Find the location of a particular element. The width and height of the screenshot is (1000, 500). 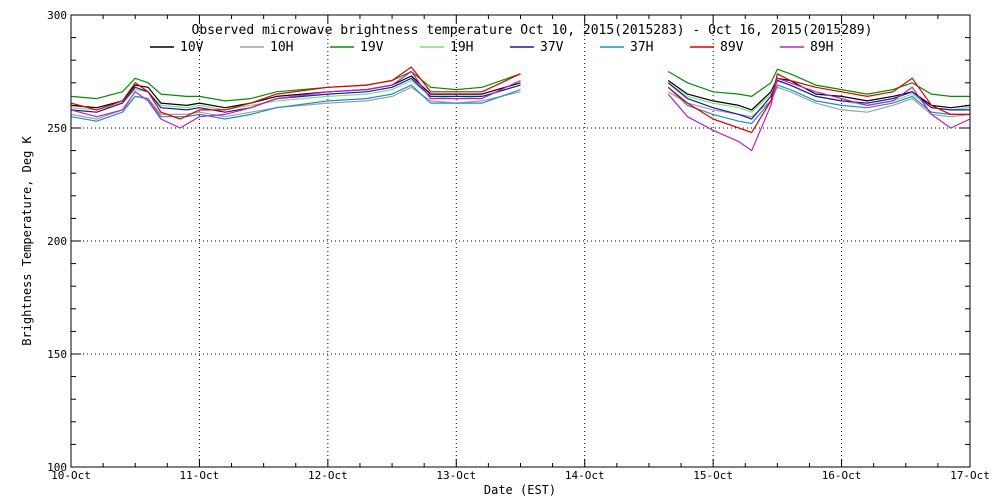

y-tick-label: 200 is located at coordinates (57, 241).